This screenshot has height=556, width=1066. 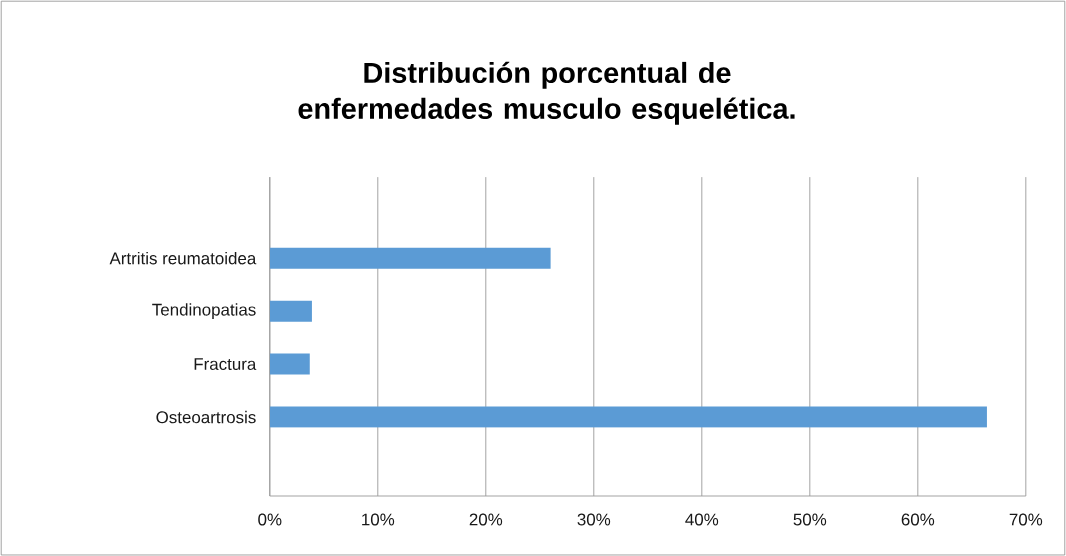 What do you see at coordinates (546, 93) in the screenshot?
I see `chart-title: Distribución porcentual de enfermedades musculo esquelética.` at bounding box center [546, 93].